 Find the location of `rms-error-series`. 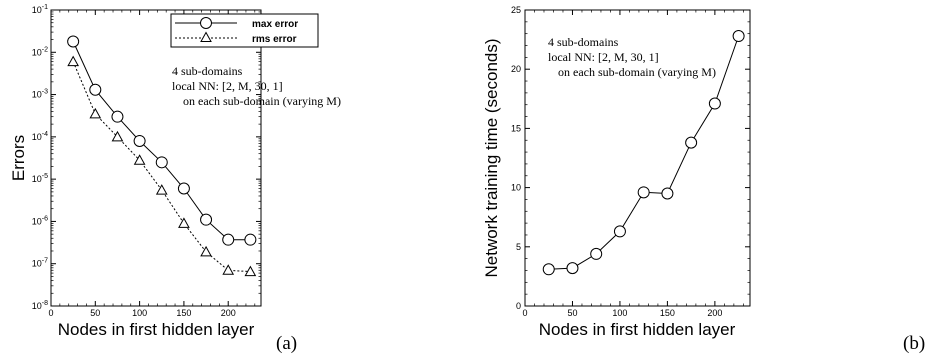

rms-error-series is located at coordinates (162, 166).